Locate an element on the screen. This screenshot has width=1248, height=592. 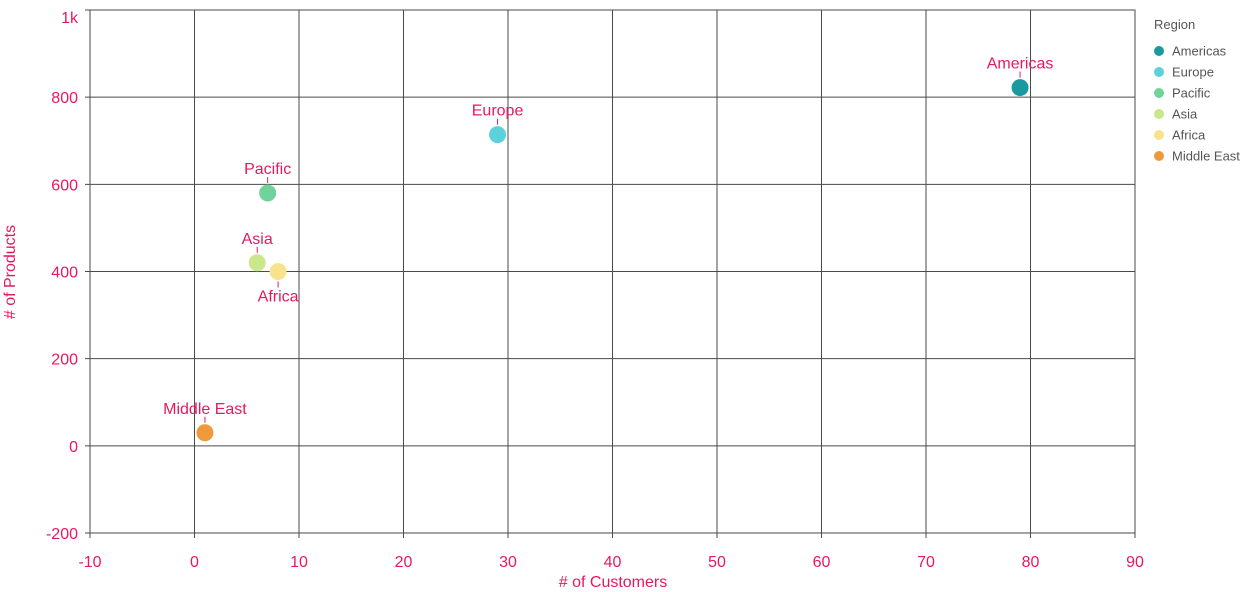
data-point: Middle East is located at coordinates (205, 421).